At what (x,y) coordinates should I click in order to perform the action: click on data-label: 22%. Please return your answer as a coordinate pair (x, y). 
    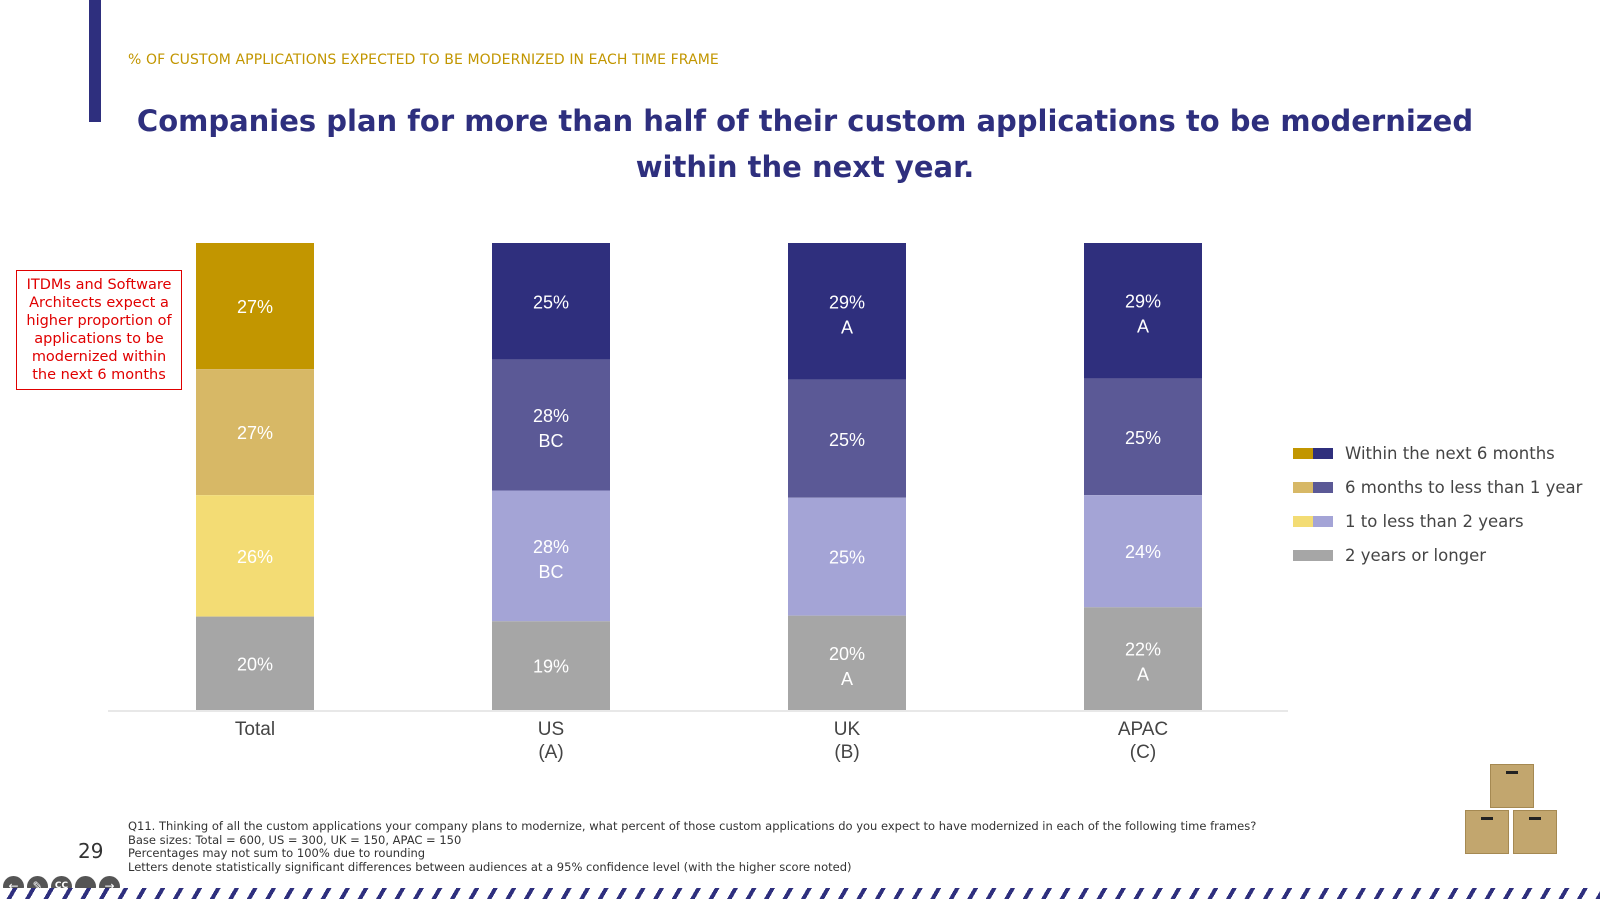
    Looking at the image, I should click on (1143, 650).